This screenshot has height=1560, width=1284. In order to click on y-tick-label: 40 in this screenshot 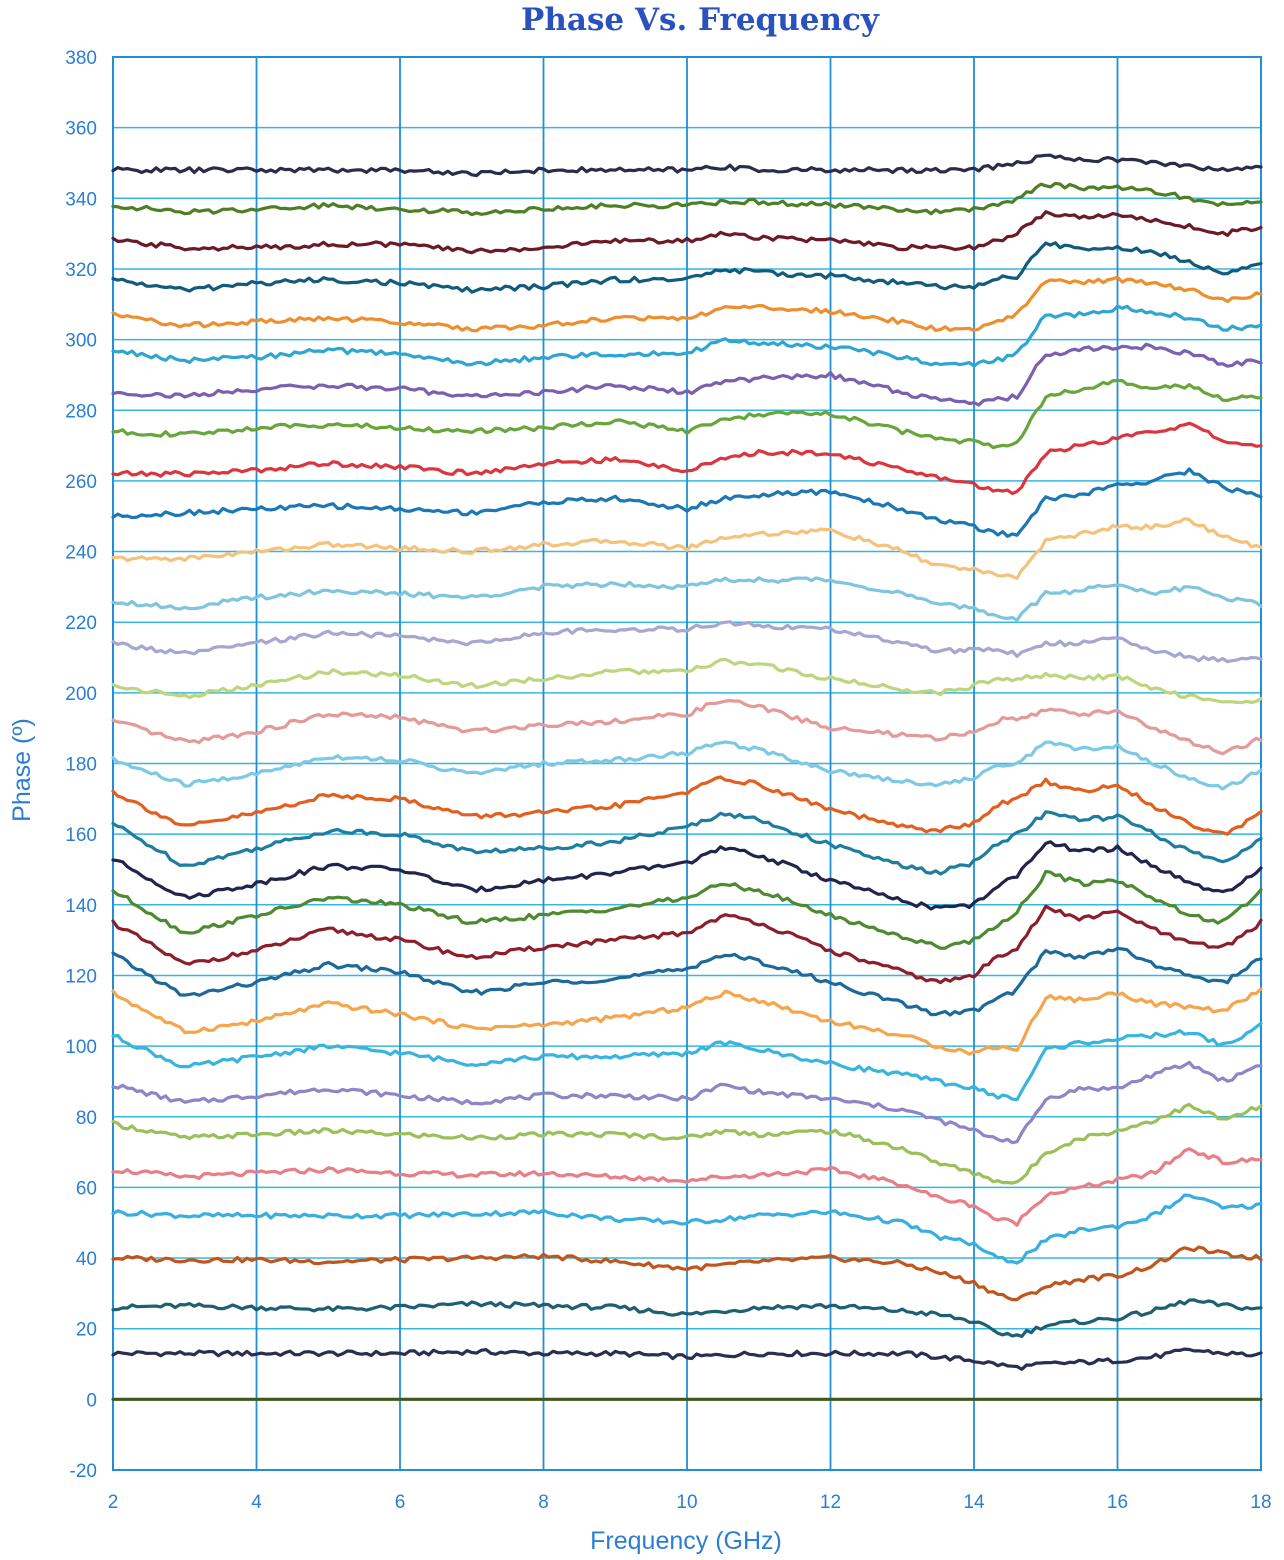, I will do `click(86, 1259)`.